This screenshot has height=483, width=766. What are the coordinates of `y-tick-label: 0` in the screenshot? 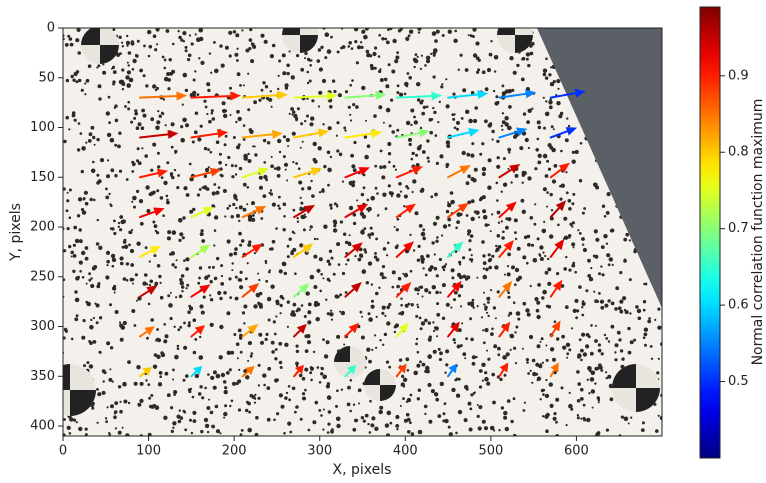 It's located at (51, 28).